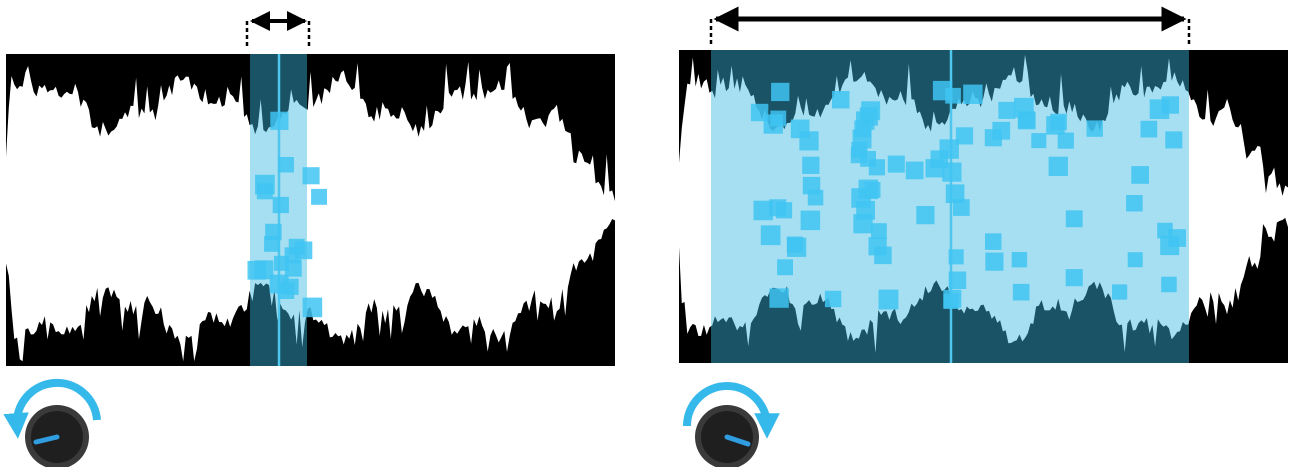  I want to click on window-size-knob-cw, so click(731, 424).